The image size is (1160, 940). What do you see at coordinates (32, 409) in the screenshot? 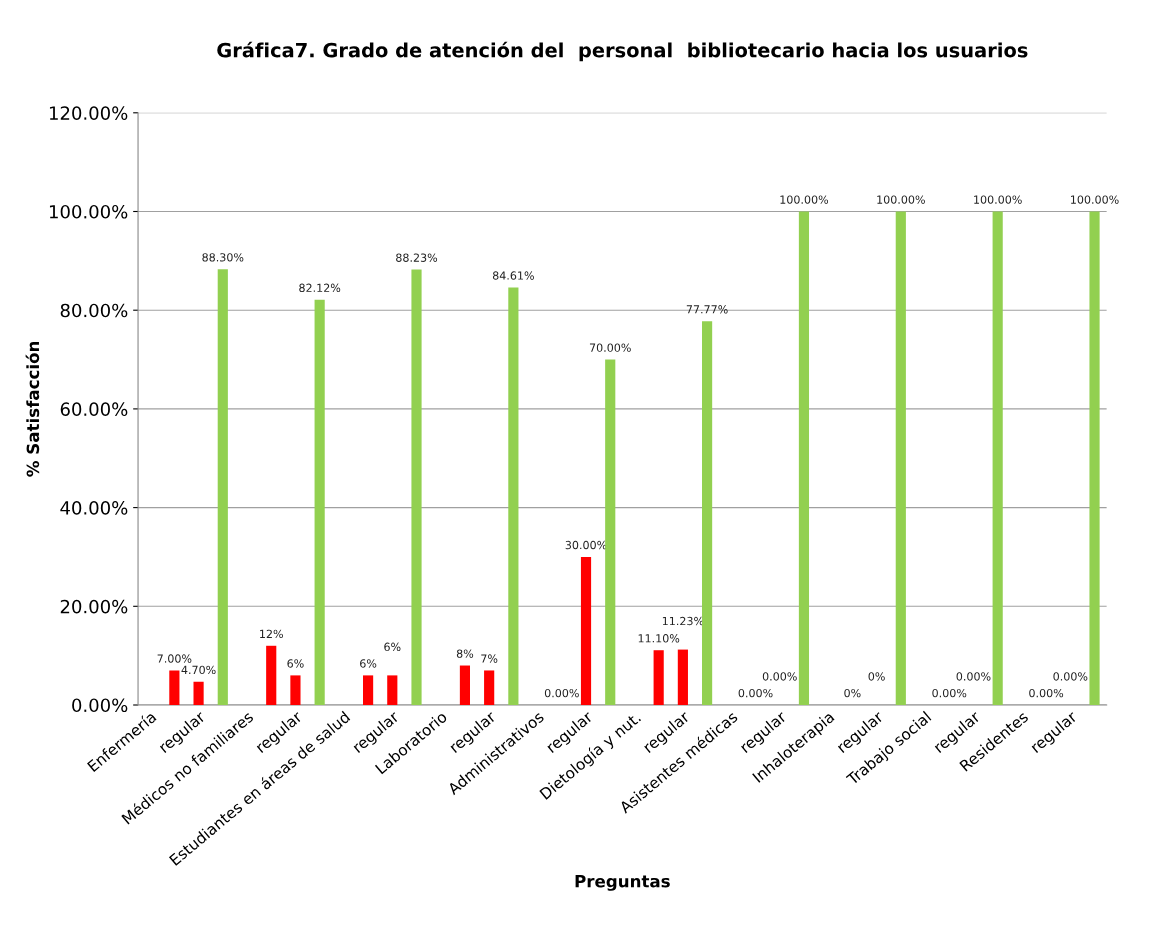
I see `y-axis-title: % Satisfacción` at bounding box center [32, 409].